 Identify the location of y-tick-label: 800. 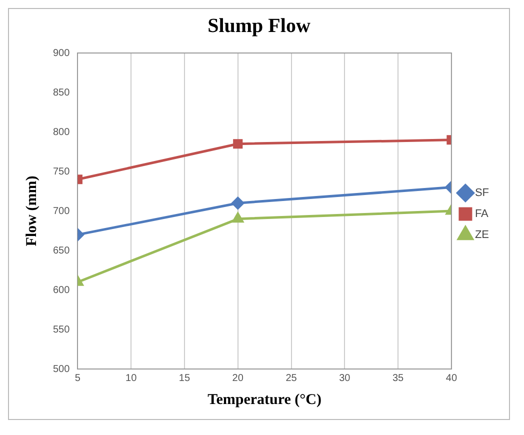
(61, 132).